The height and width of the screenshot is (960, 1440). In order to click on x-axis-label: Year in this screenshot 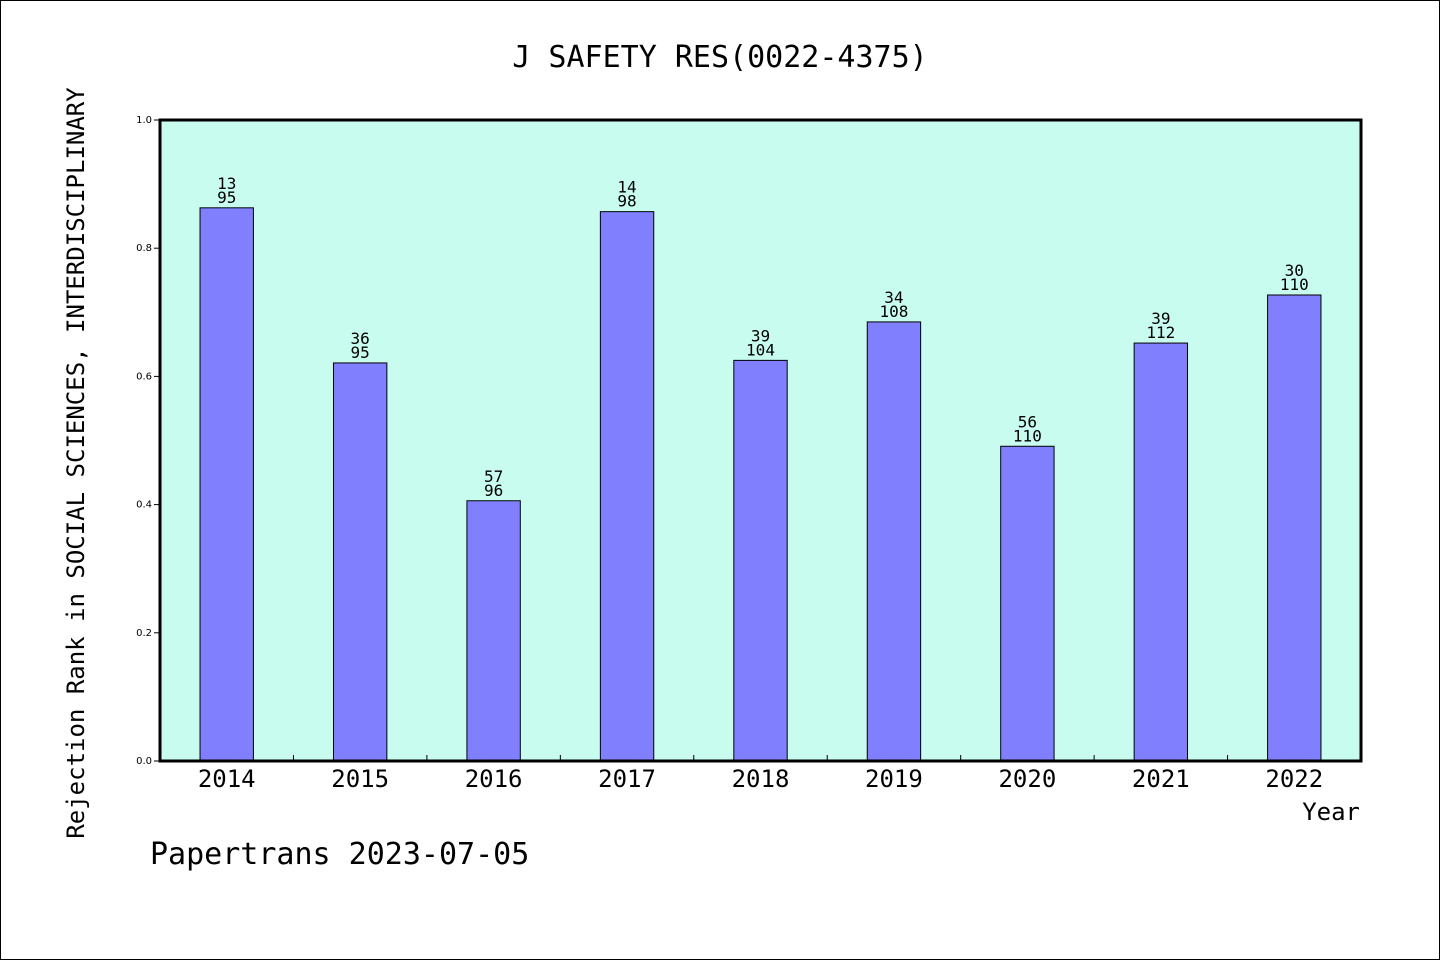, I will do `click(1331, 812)`.